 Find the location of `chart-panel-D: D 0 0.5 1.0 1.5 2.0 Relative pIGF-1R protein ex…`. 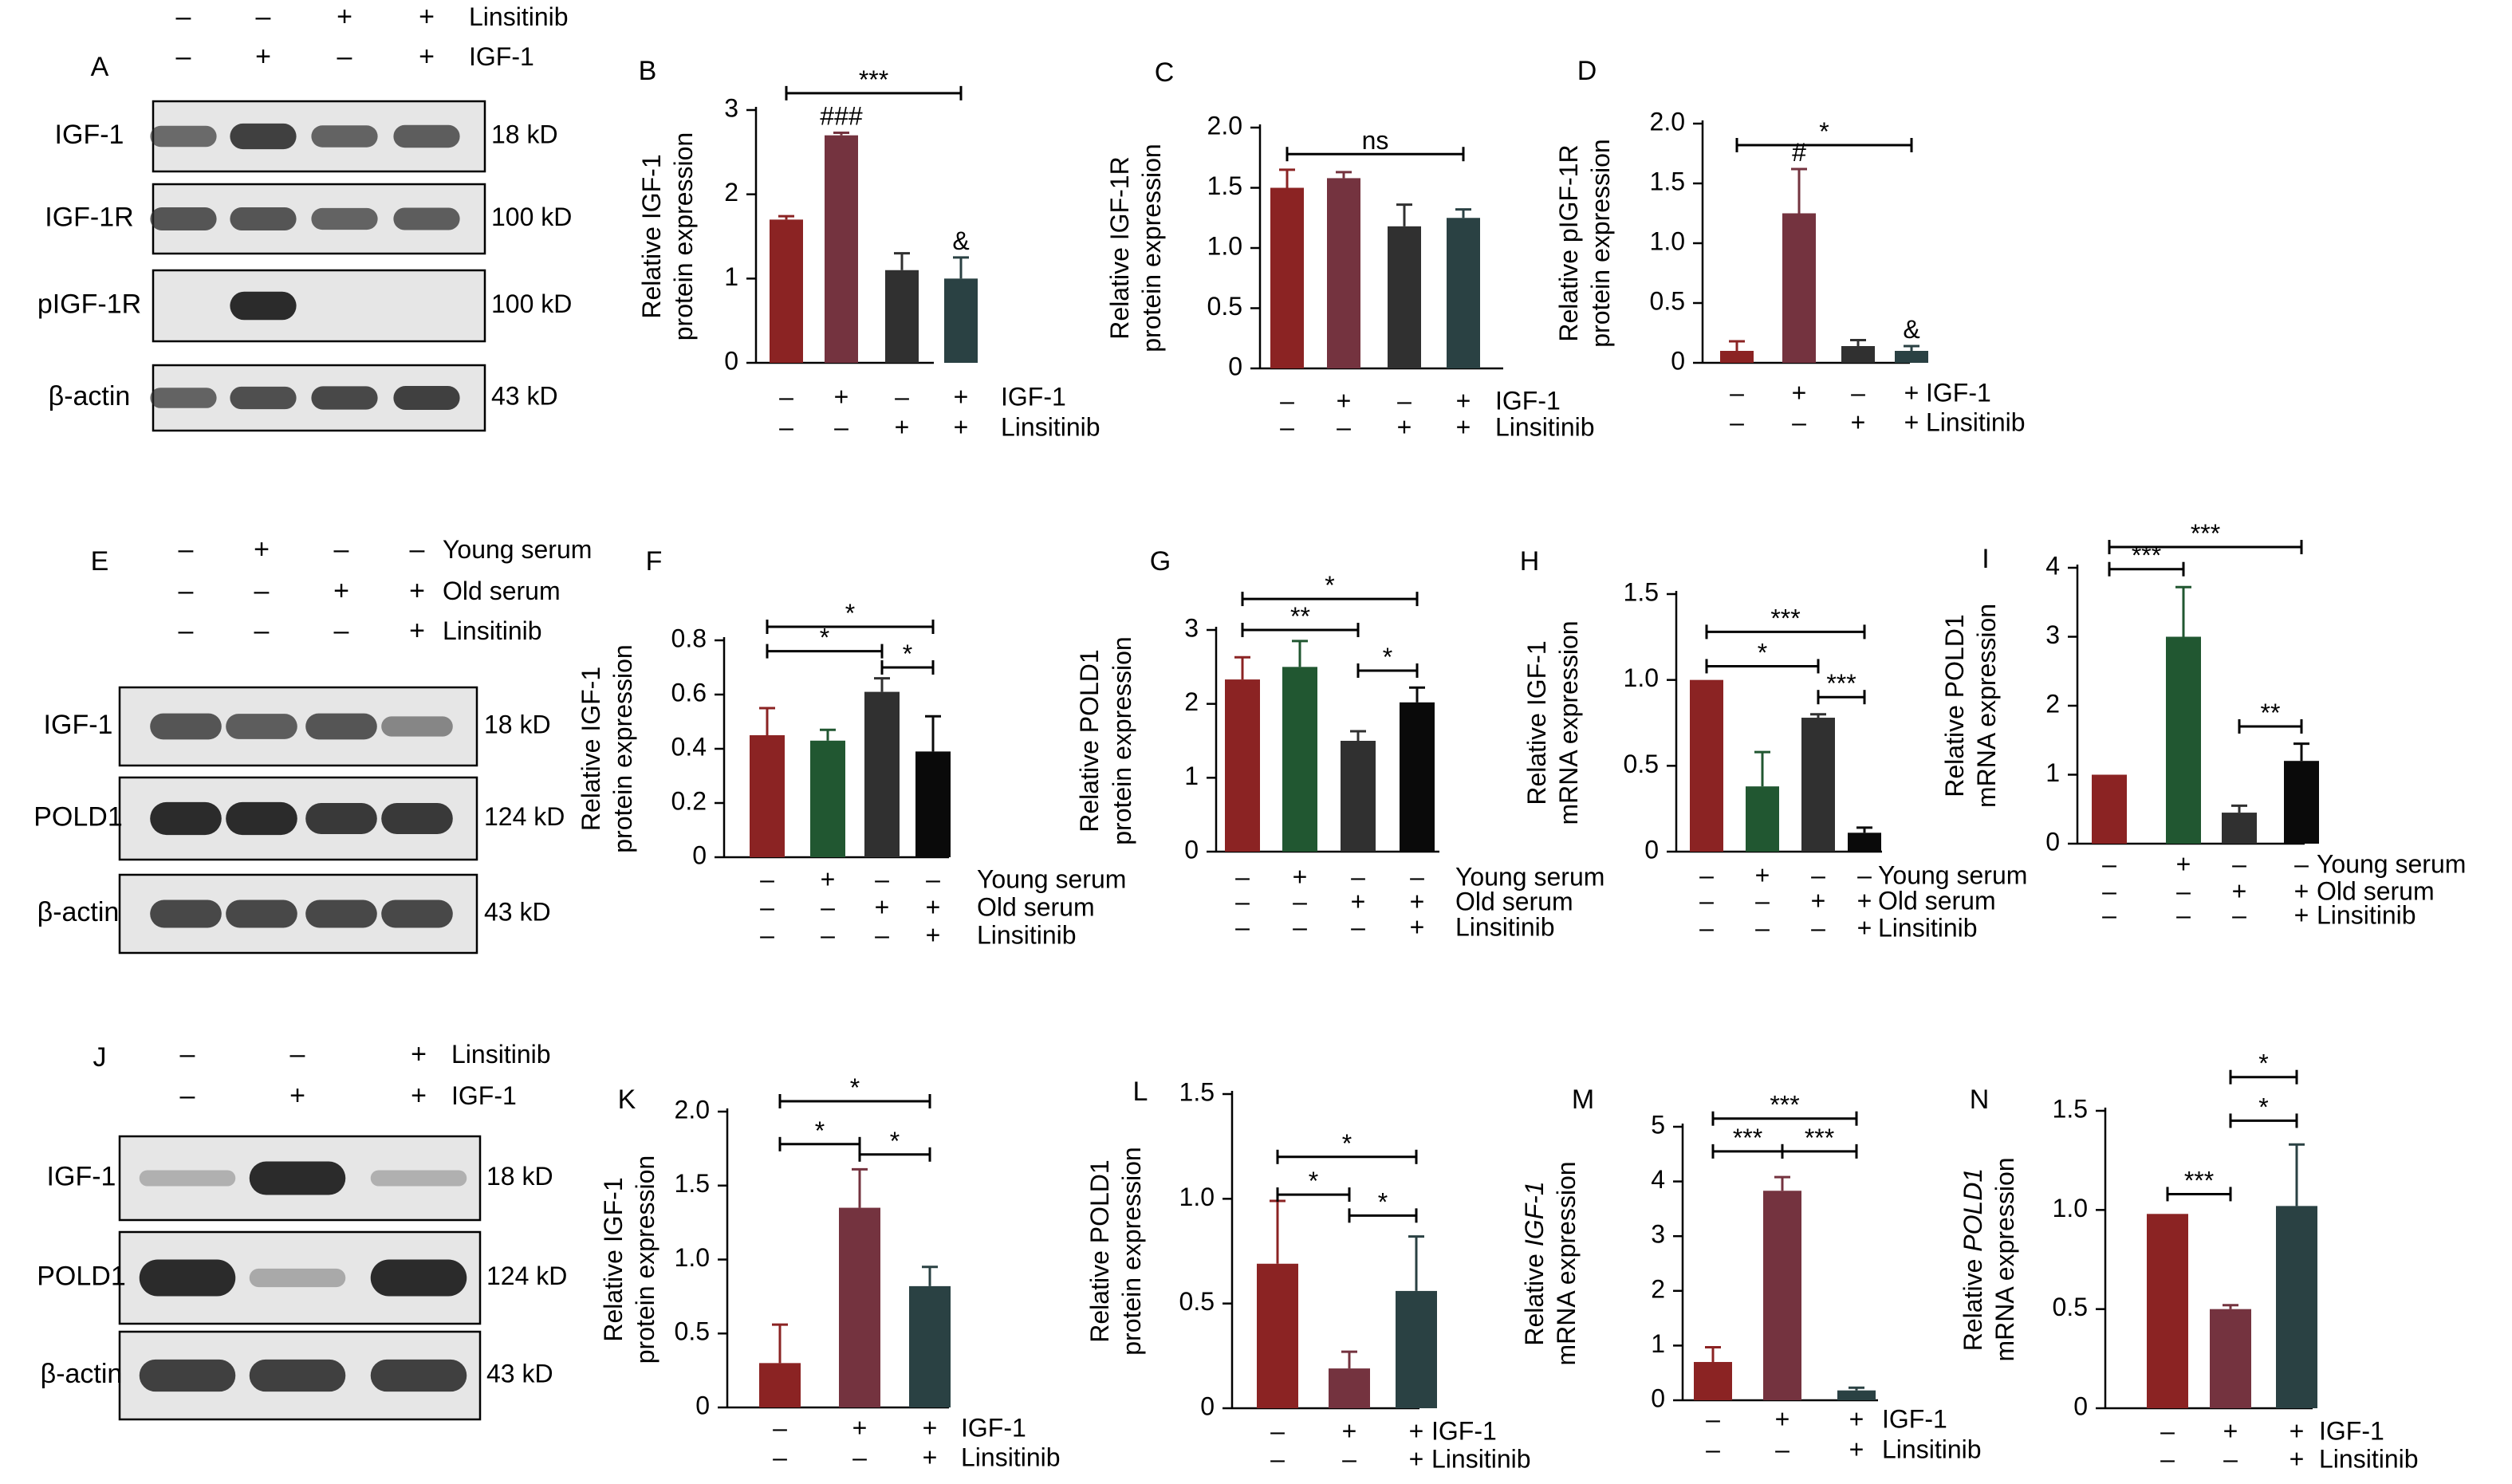

chart-panel-D: D 0 0.5 1.0 1.5 2.0 Relative pIGF-1R protein ex… is located at coordinates (1790, 246).